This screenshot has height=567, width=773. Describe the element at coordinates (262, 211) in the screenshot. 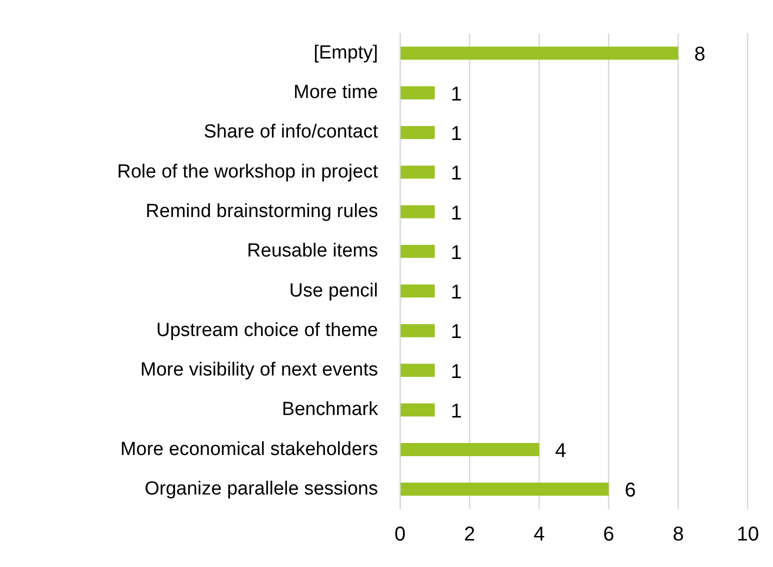

I see `y-tick-label: Remind brainstorming rules` at that location.